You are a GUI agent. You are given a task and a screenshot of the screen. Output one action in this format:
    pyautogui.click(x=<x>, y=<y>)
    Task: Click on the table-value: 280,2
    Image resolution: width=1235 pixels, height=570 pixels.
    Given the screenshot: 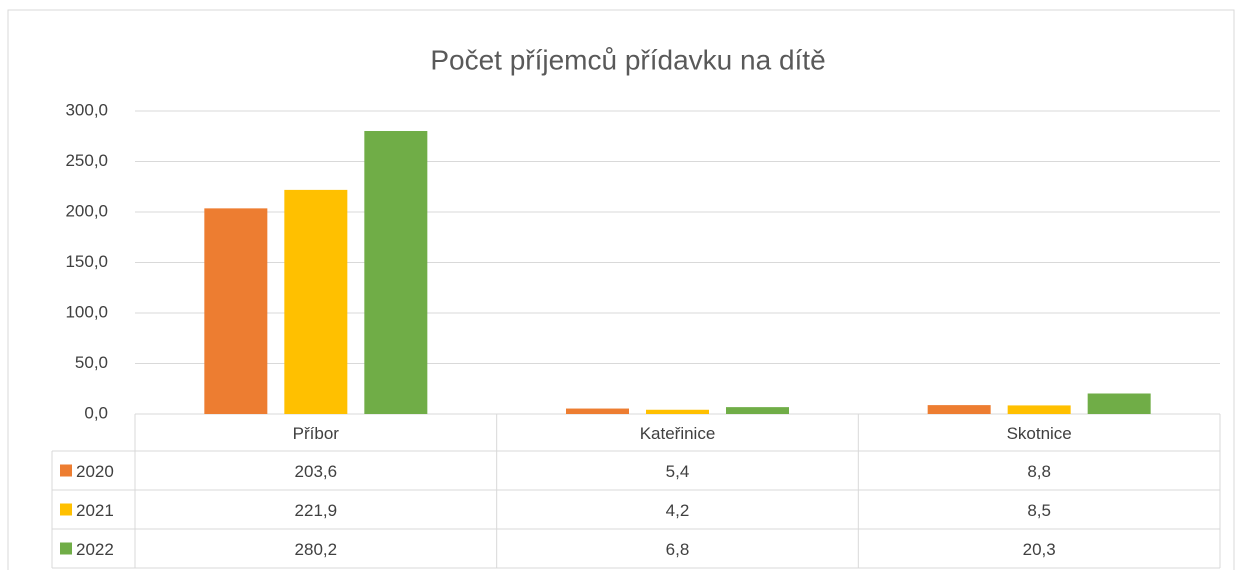 What is the action you would take?
    pyautogui.click(x=316, y=549)
    